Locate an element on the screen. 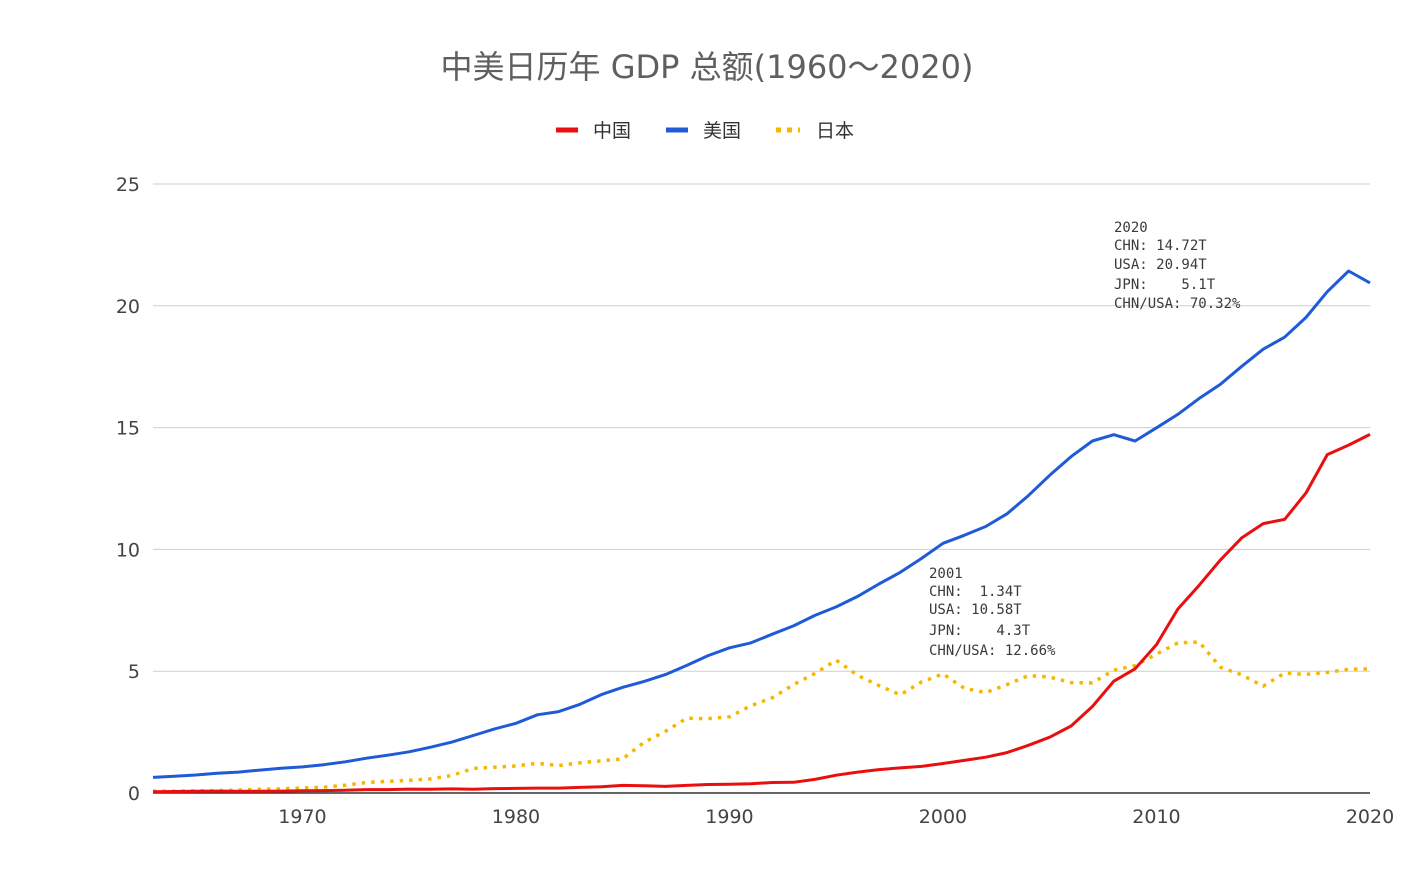  legend-item-japan: 日本 is located at coordinates (815, 131).